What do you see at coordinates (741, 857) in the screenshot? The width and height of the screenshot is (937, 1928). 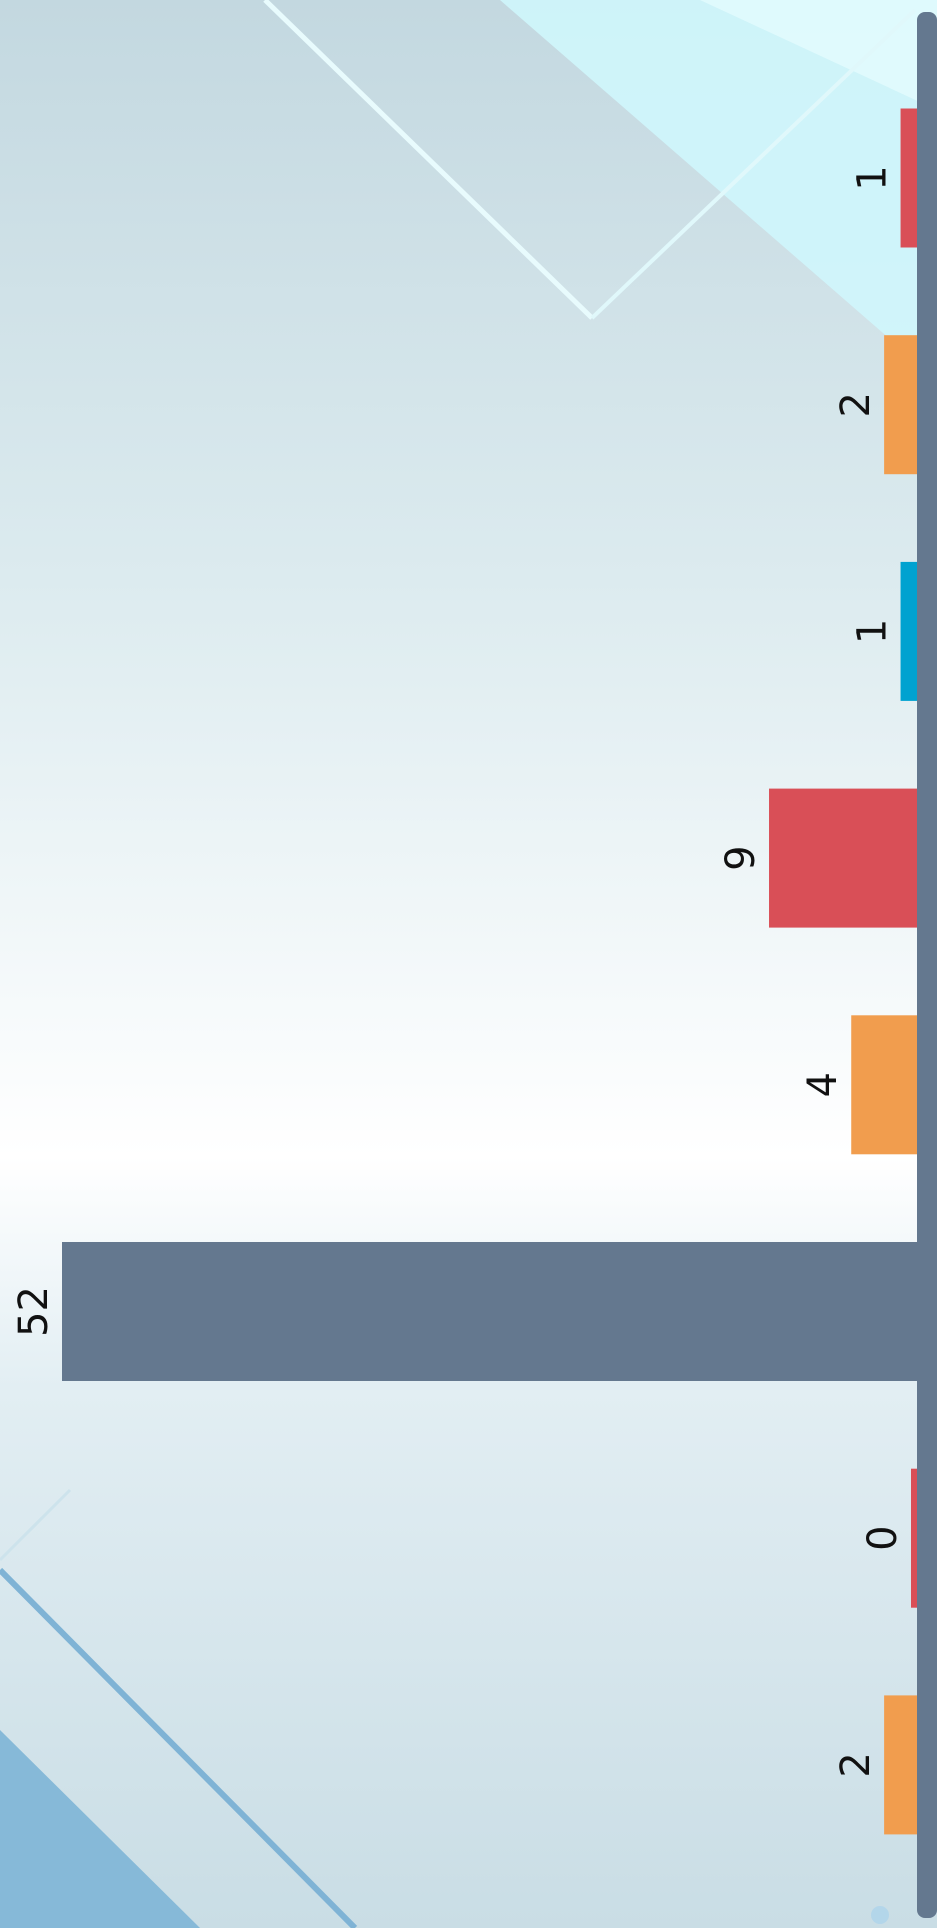 I see `data-label-4: 9` at bounding box center [741, 857].